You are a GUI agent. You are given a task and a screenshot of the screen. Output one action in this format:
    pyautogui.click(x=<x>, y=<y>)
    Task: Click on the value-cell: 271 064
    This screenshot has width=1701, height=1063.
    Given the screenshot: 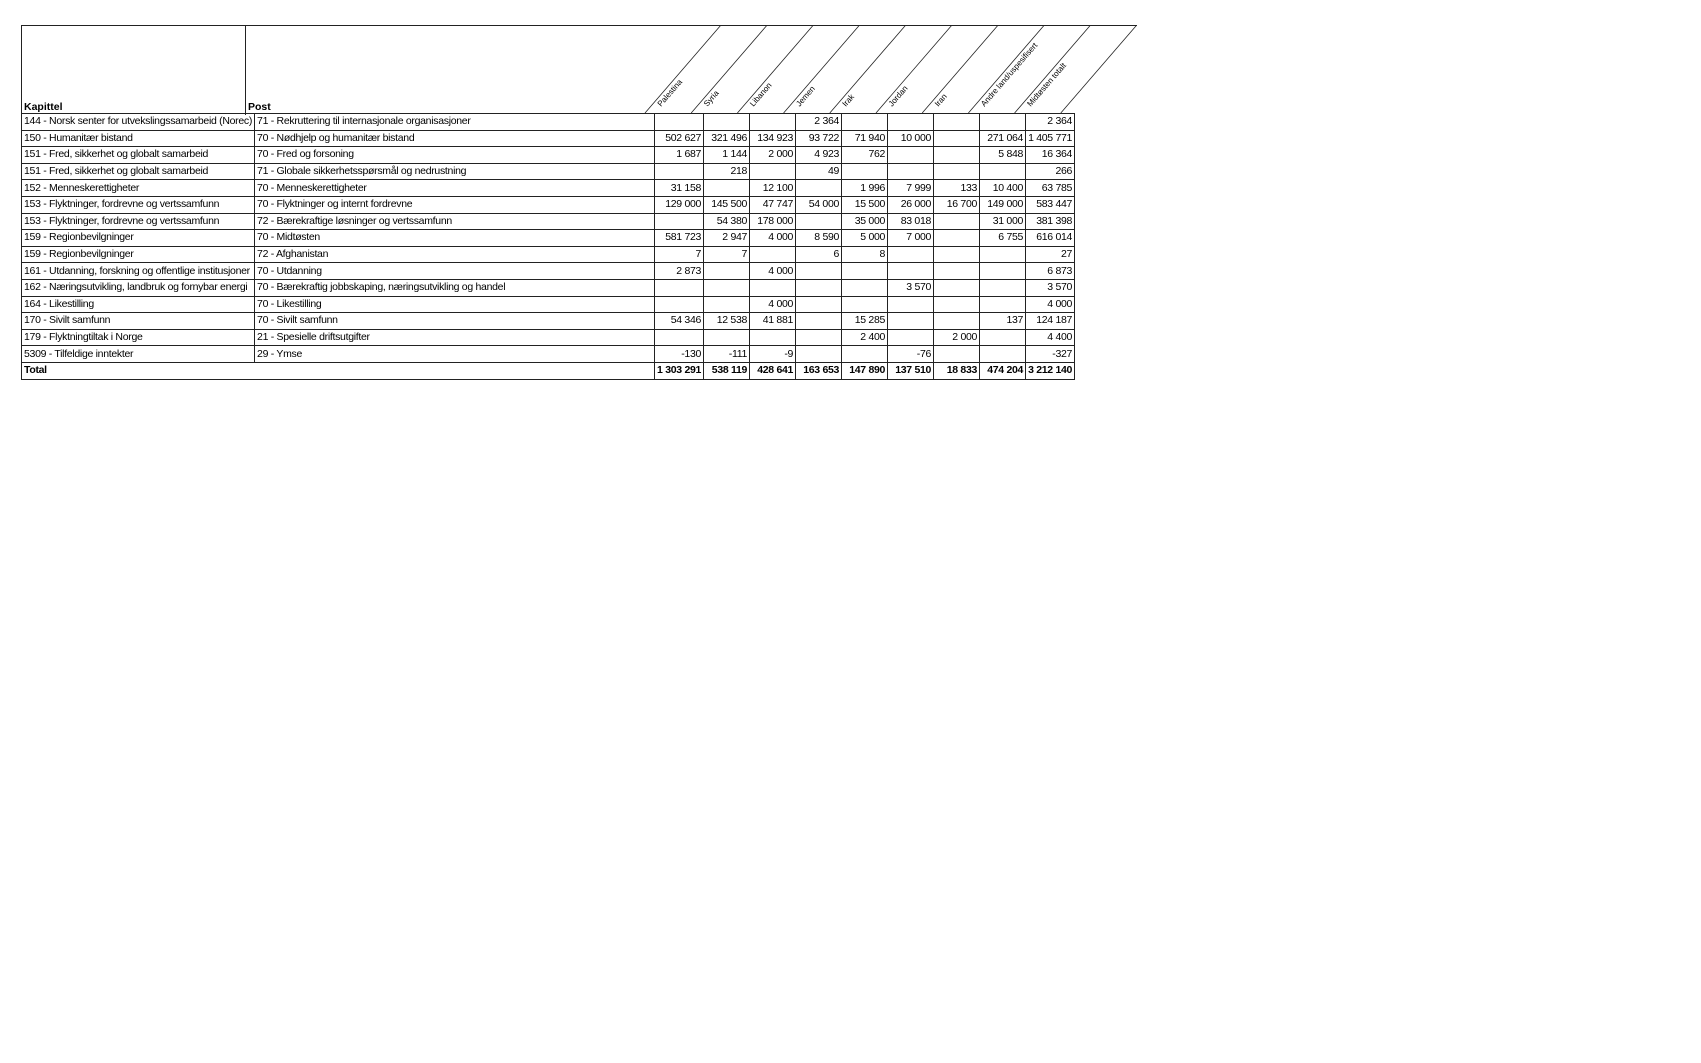 What is the action you would take?
    pyautogui.click(x=1003, y=138)
    